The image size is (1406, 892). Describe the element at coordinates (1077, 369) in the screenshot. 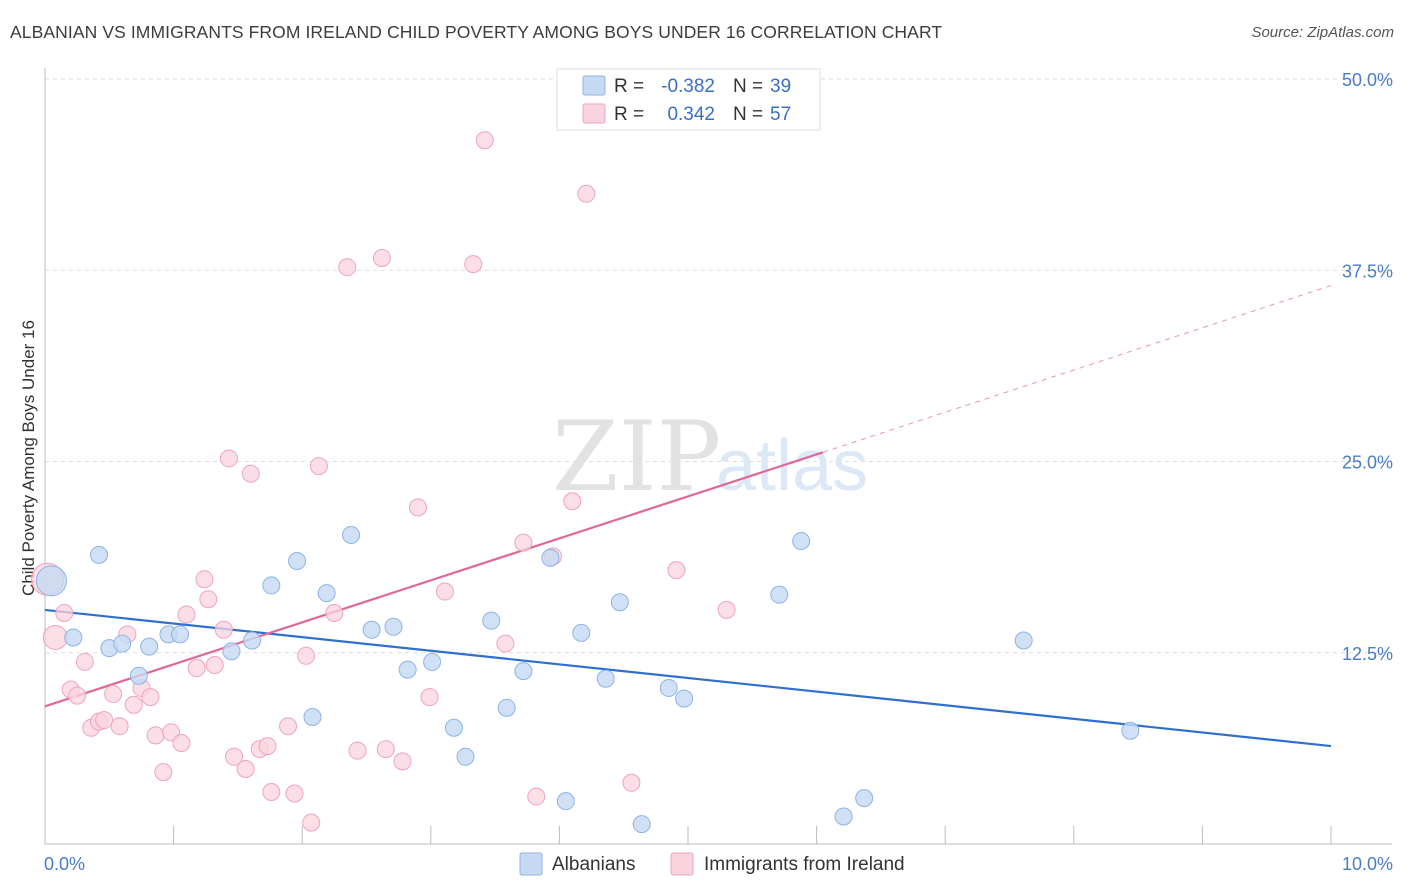

I see `trend-line-extension-immigrants-from-ireland` at that location.